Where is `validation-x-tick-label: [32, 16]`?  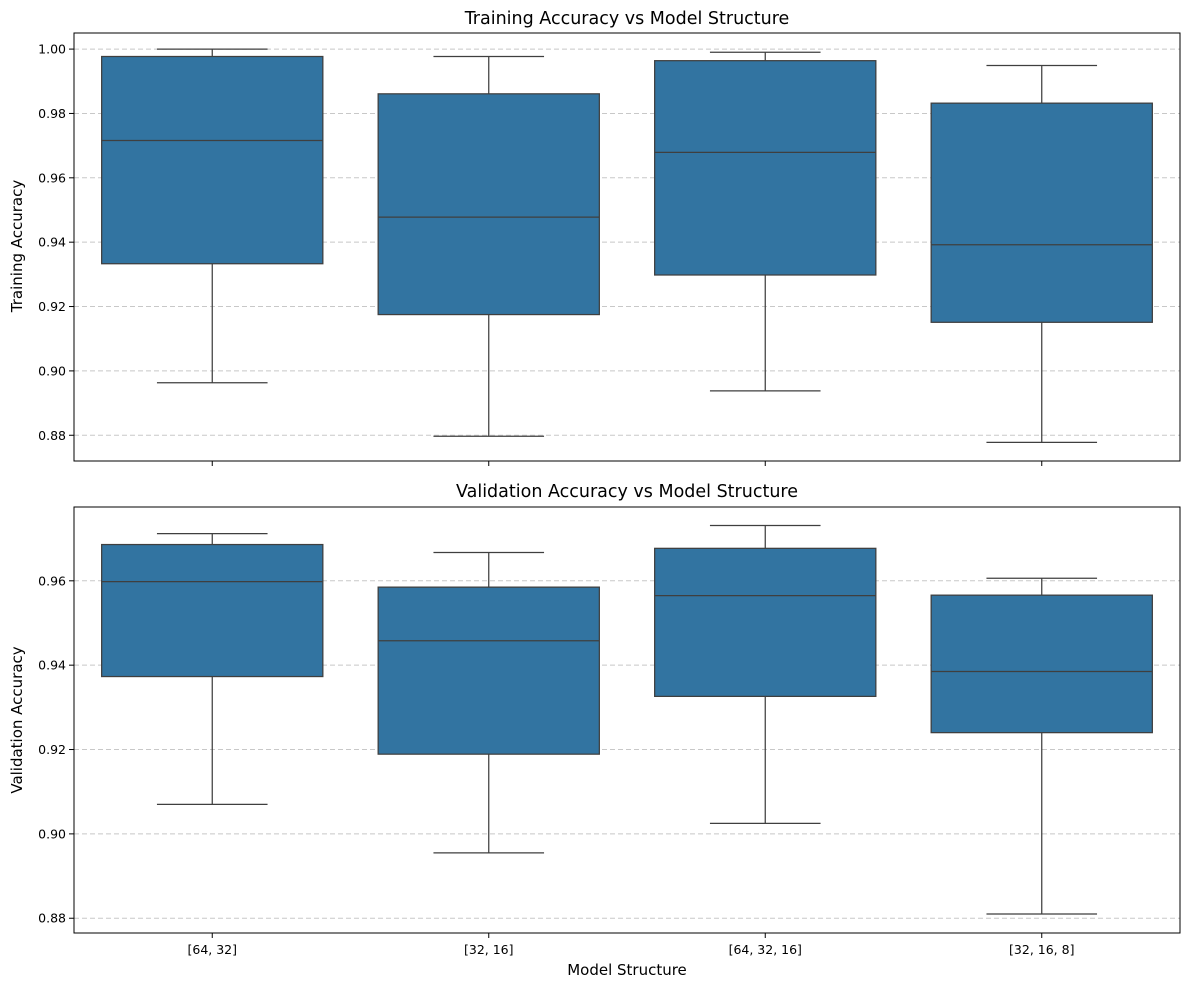 validation-x-tick-label: [32, 16] is located at coordinates (489, 949).